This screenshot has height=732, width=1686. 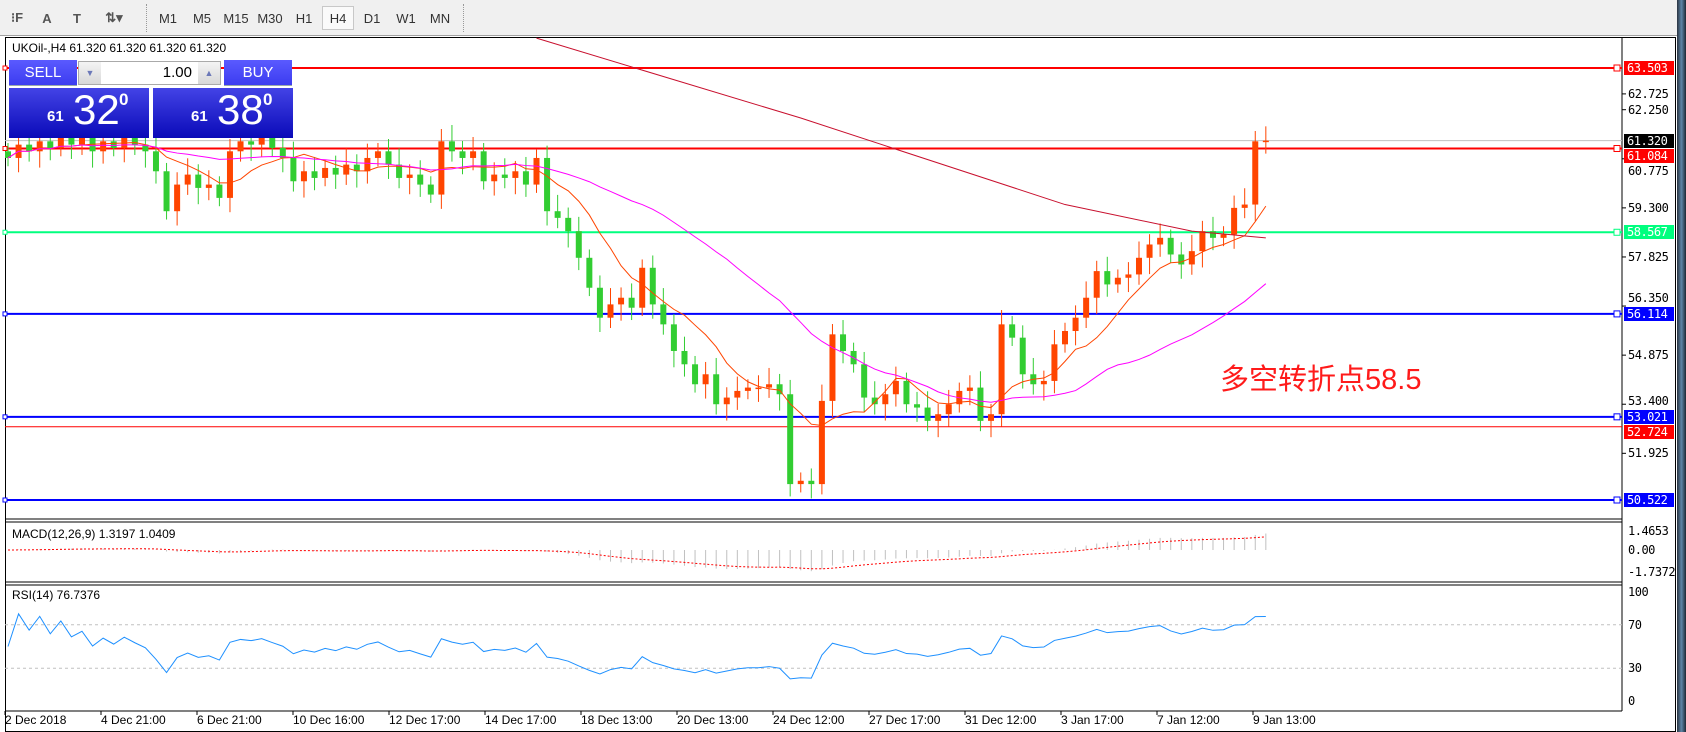 I want to click on time-axis-label: 10 Dec 16:00, so click(x=329, y=720).